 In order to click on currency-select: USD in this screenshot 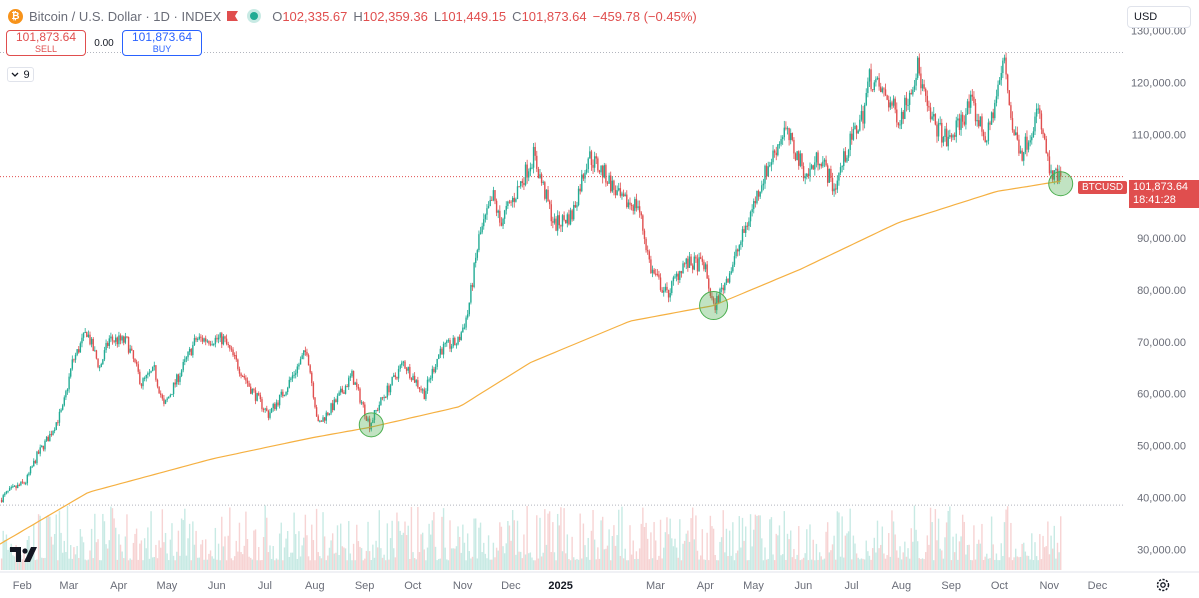, I will do `click(1159, 17)`.